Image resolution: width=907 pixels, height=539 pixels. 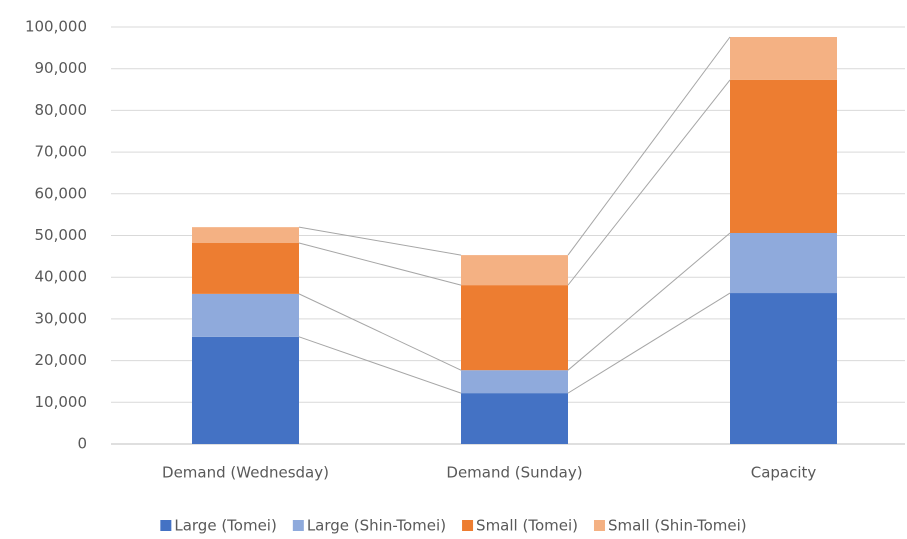 I want to click on x-tick-label: Capacity, so click(x=784, y=473).